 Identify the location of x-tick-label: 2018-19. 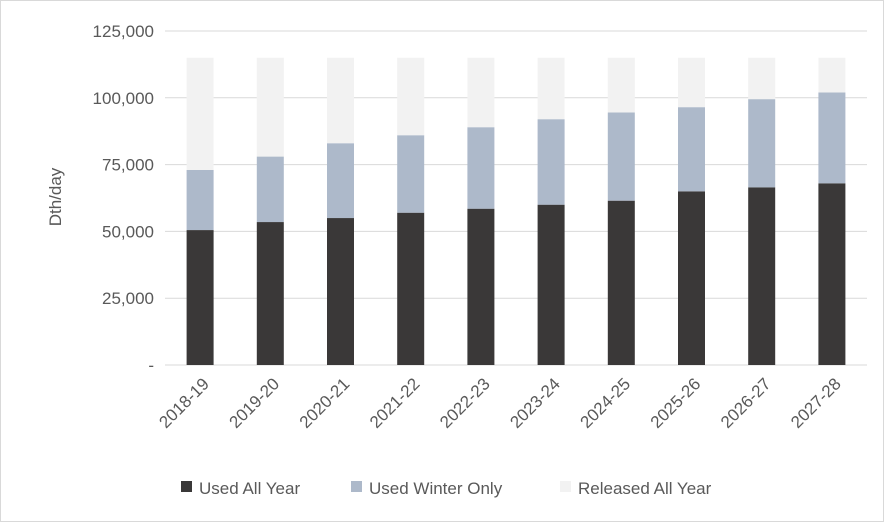
(184, 403).